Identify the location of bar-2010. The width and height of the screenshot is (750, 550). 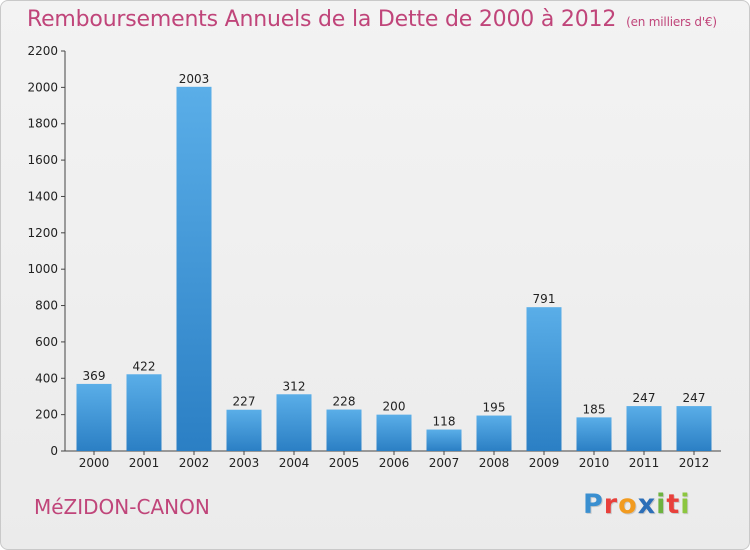
(594, 434).